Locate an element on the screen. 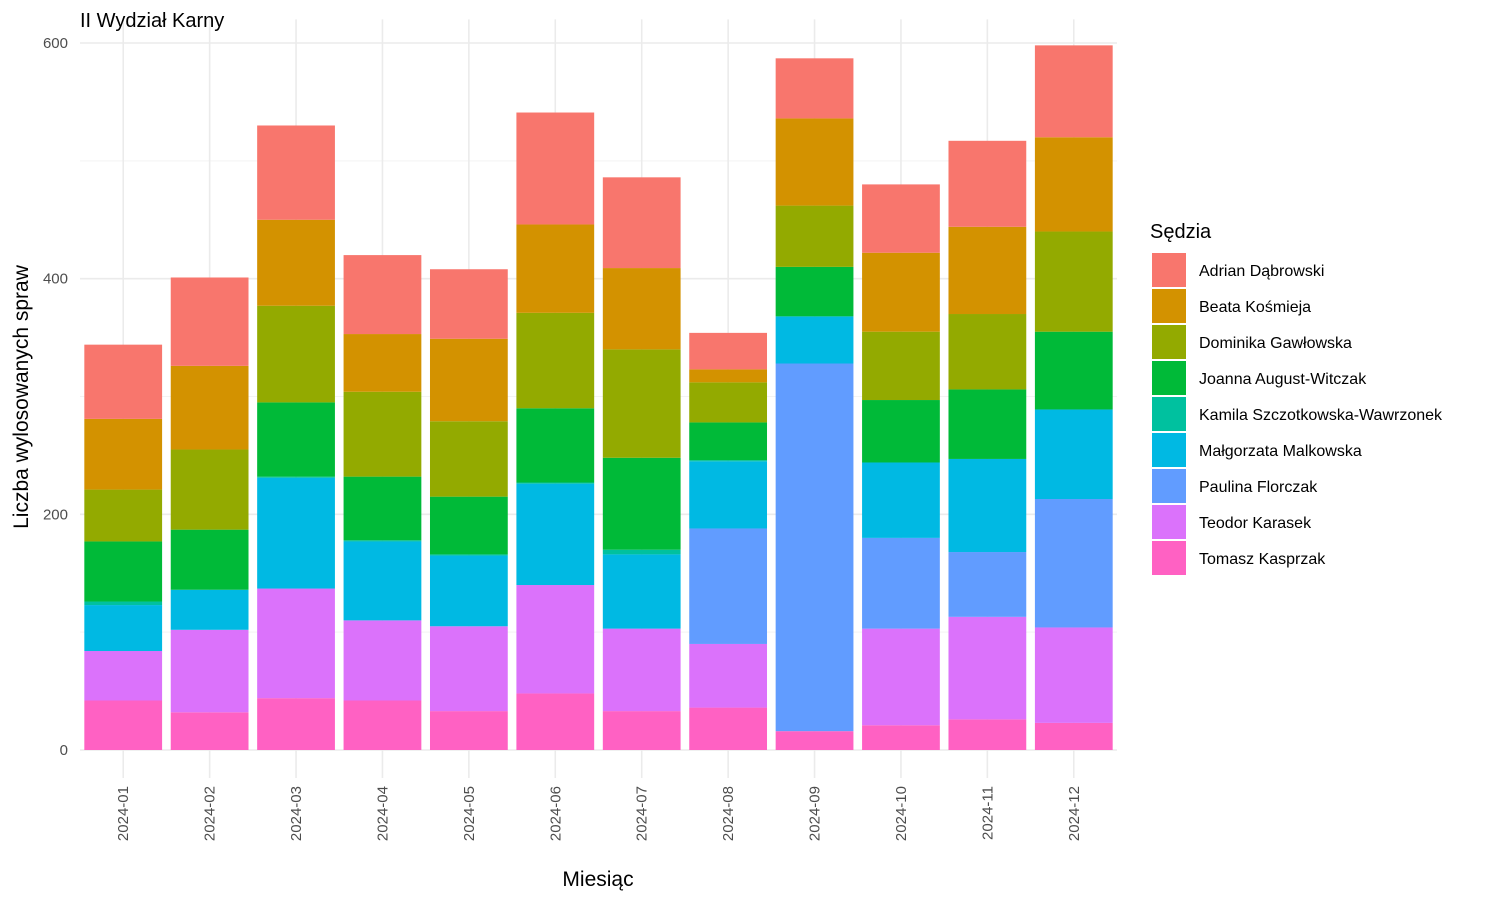  y-tick-label: 600 is located at coordinates (55, 43).